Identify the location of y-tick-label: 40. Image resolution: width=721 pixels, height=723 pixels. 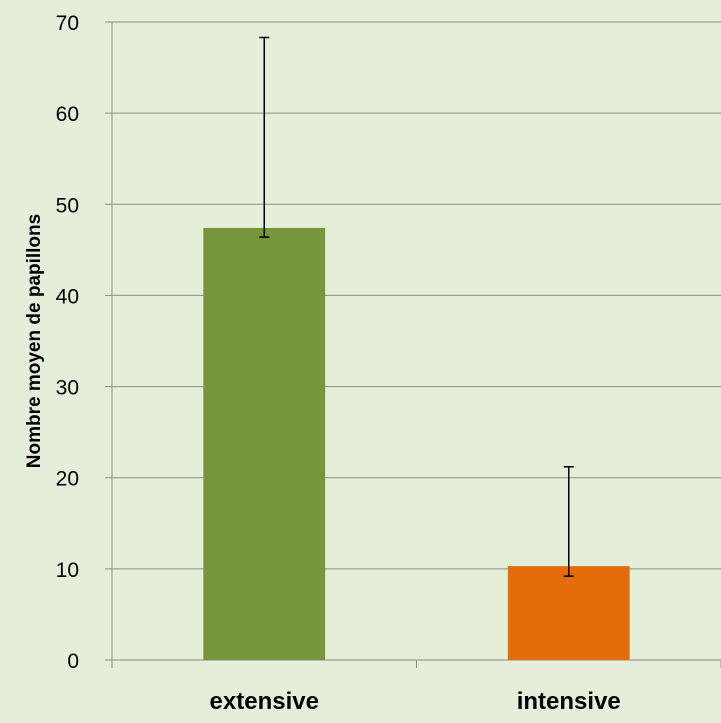
(67, 296).